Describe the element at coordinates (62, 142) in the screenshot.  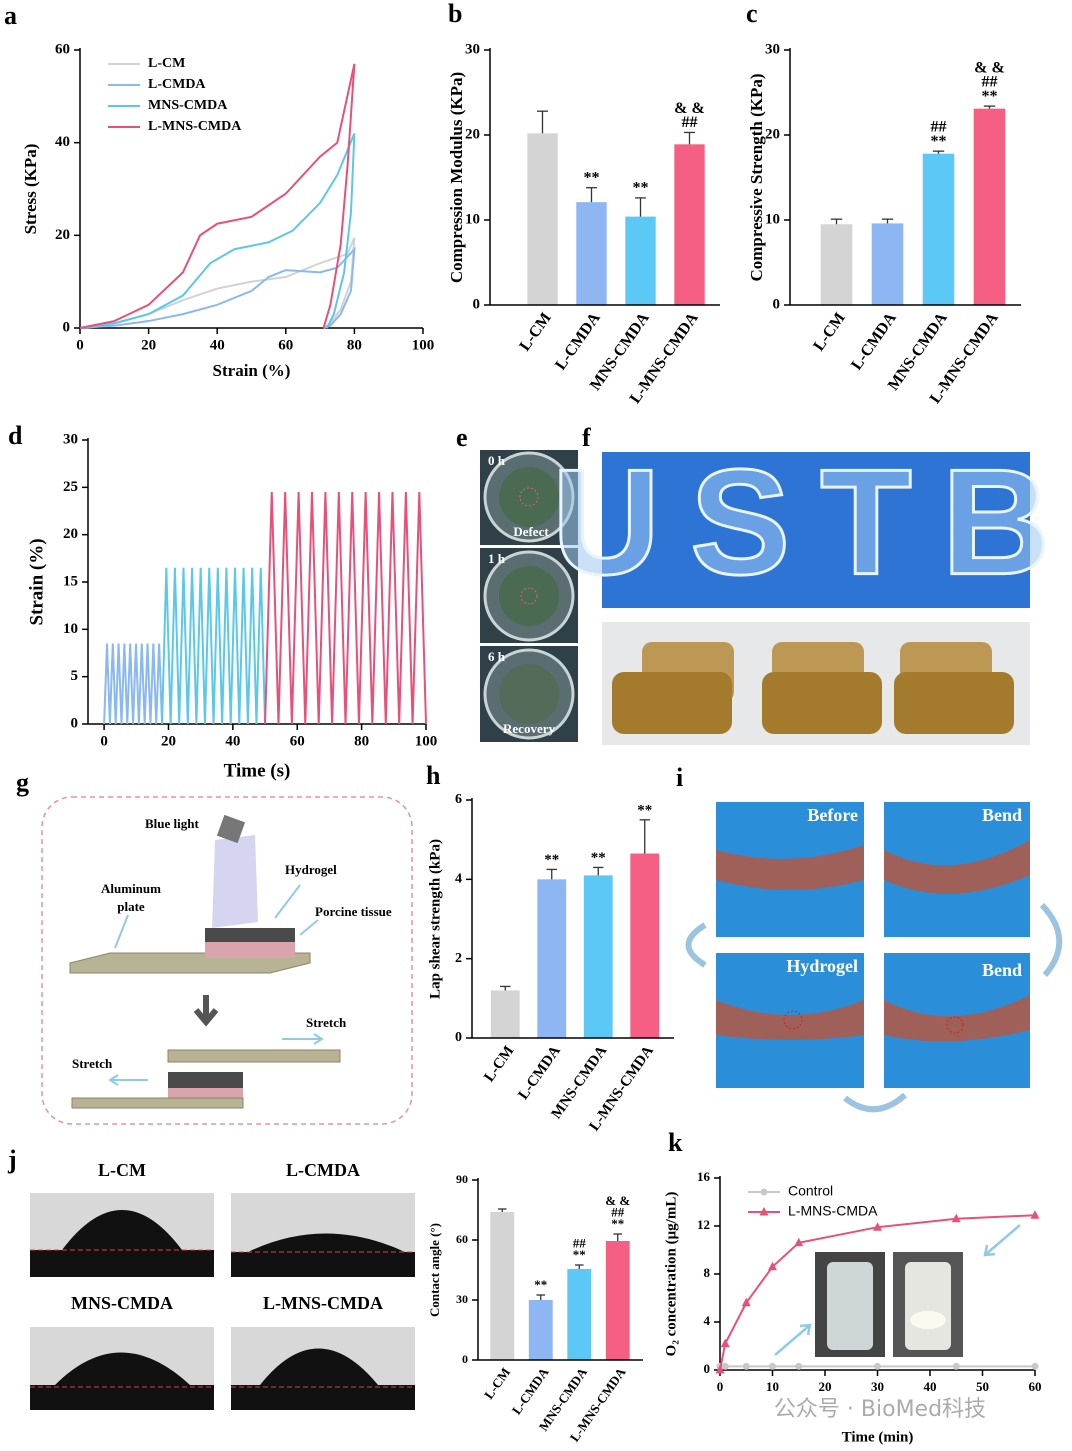
I see `y-tick-label: 40` at that location.